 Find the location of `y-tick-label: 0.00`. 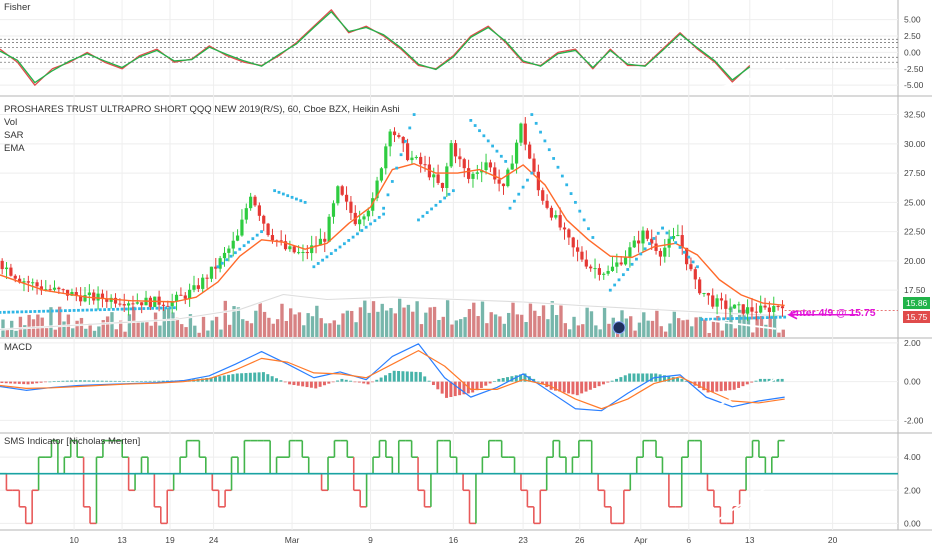

y-tick-label: 0.00 is located at coordinates (912, 382).